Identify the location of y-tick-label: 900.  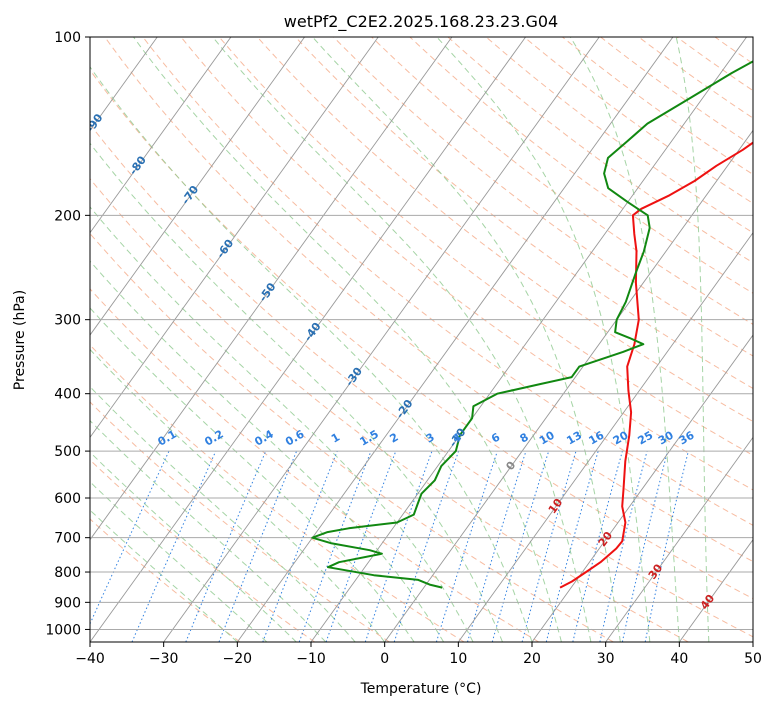
(67, 603).